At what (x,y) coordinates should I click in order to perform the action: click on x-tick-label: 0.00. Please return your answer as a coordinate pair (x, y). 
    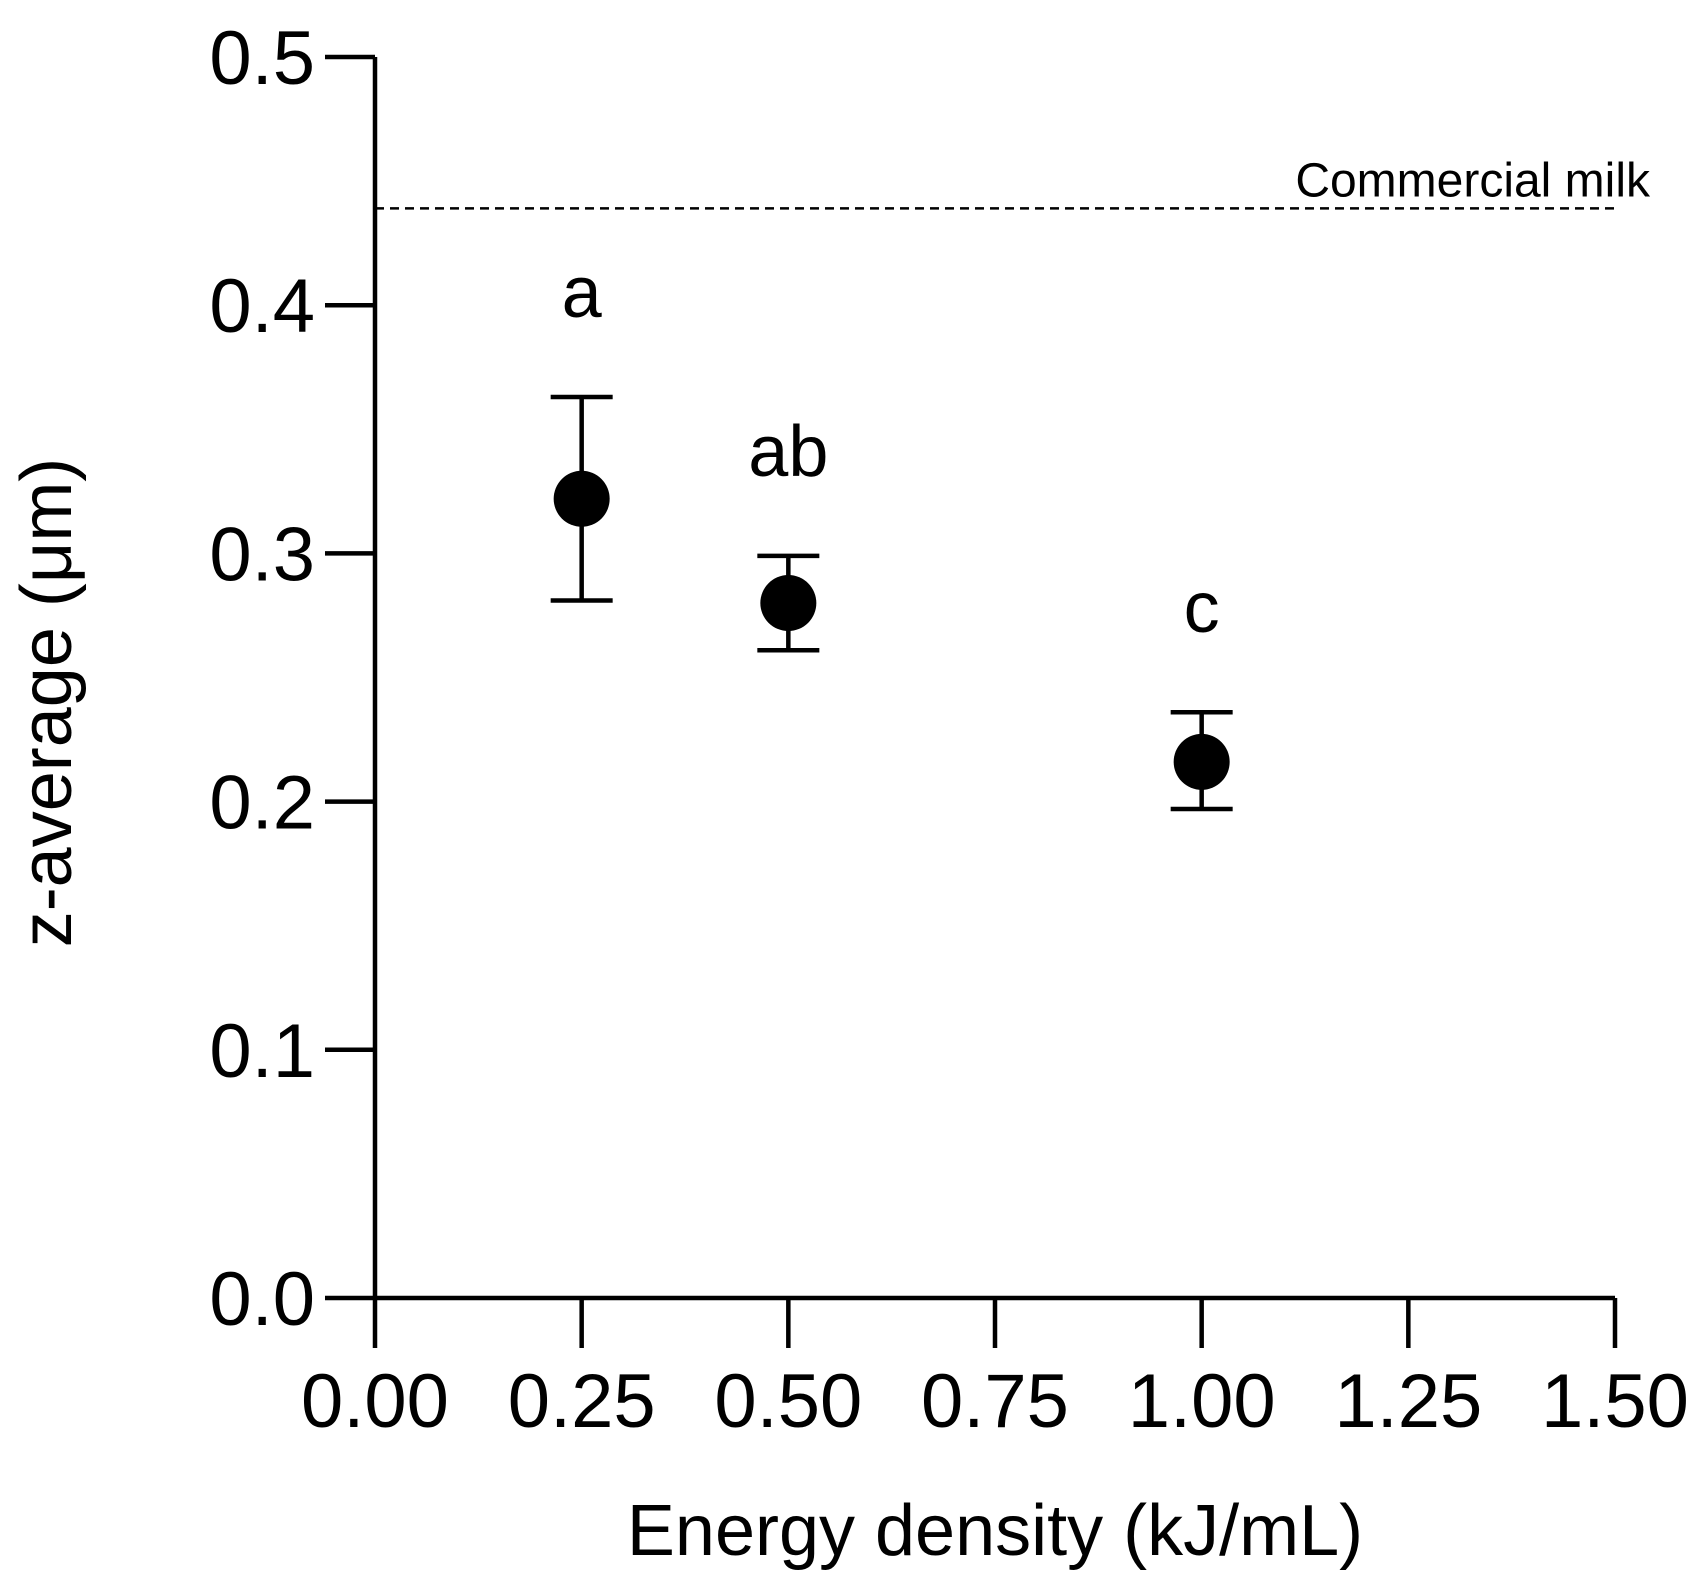
    Looking at the image, I should click on (375, 1401).